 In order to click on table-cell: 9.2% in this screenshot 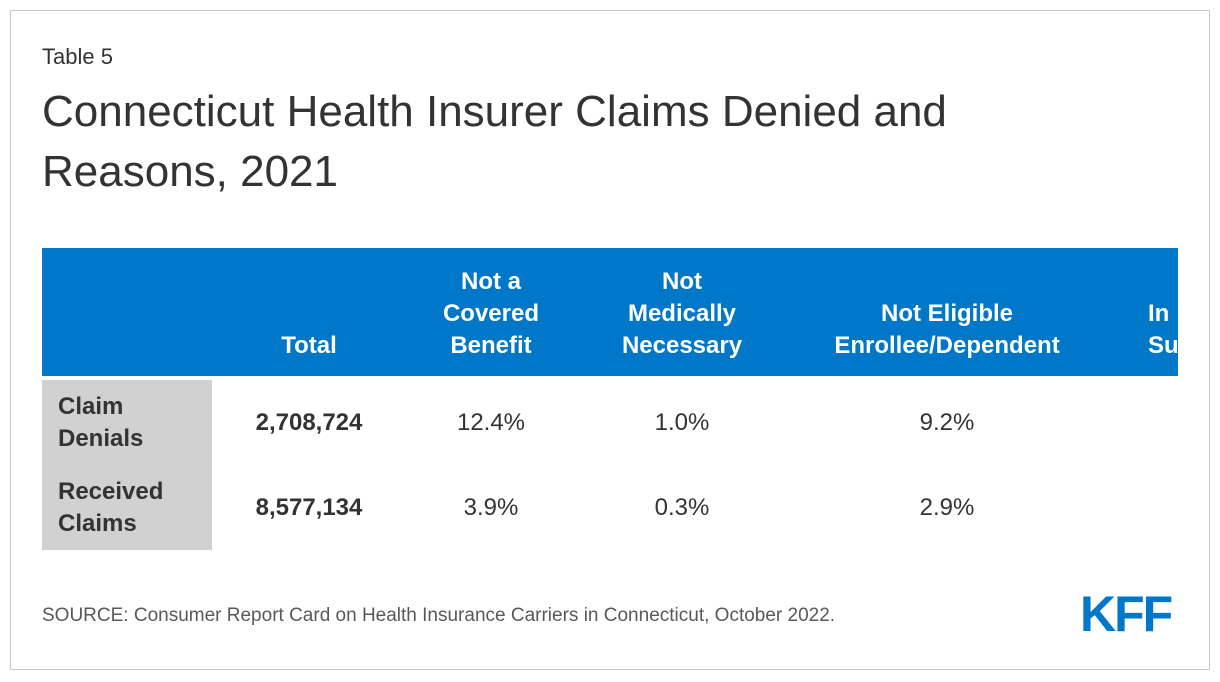, I will do `click(947, 422)`.